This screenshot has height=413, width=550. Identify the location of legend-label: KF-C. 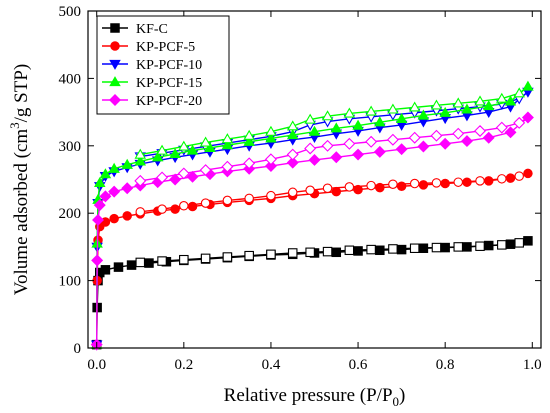
(152, 29).